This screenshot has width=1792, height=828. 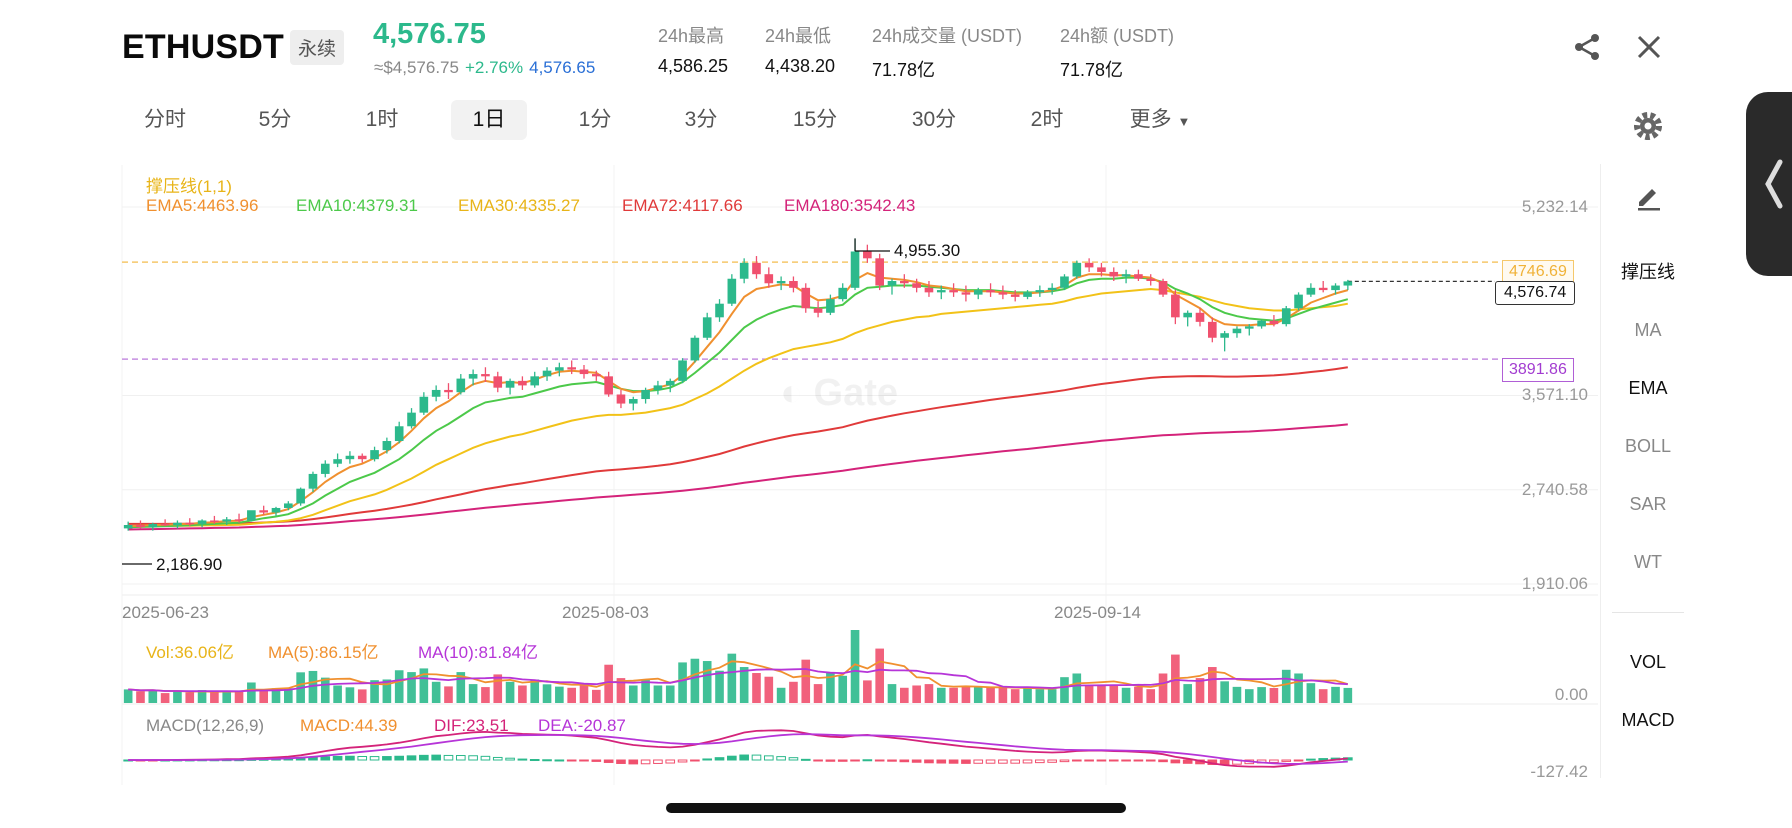 I want to click on sidebar-item-vol: VOL, so click(x=1648, y=662).